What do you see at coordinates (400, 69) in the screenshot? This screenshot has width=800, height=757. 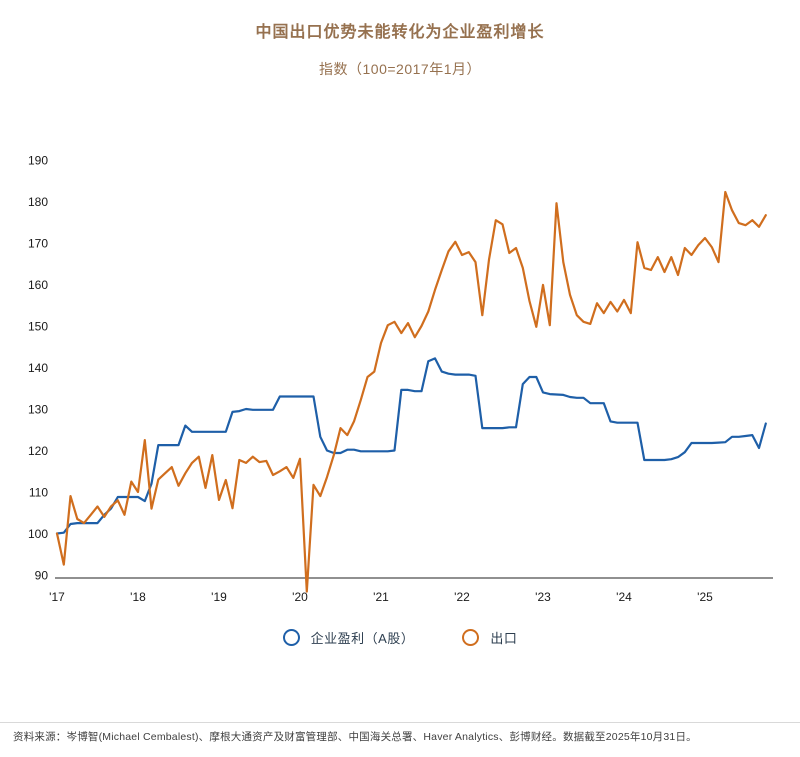 I see `chart-subtitle: 指数（100=2017年1月）` at bounding box center [400, 69].